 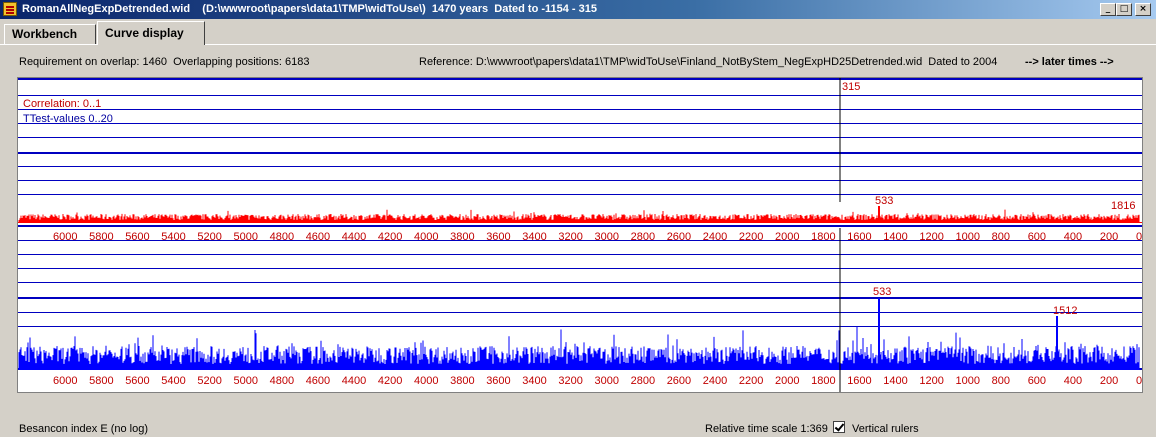 What do you see at coordinates (84, 429) in the screenshot?
I see `index-label: Besancon index E (no log)` at bounding box center [84, 429].